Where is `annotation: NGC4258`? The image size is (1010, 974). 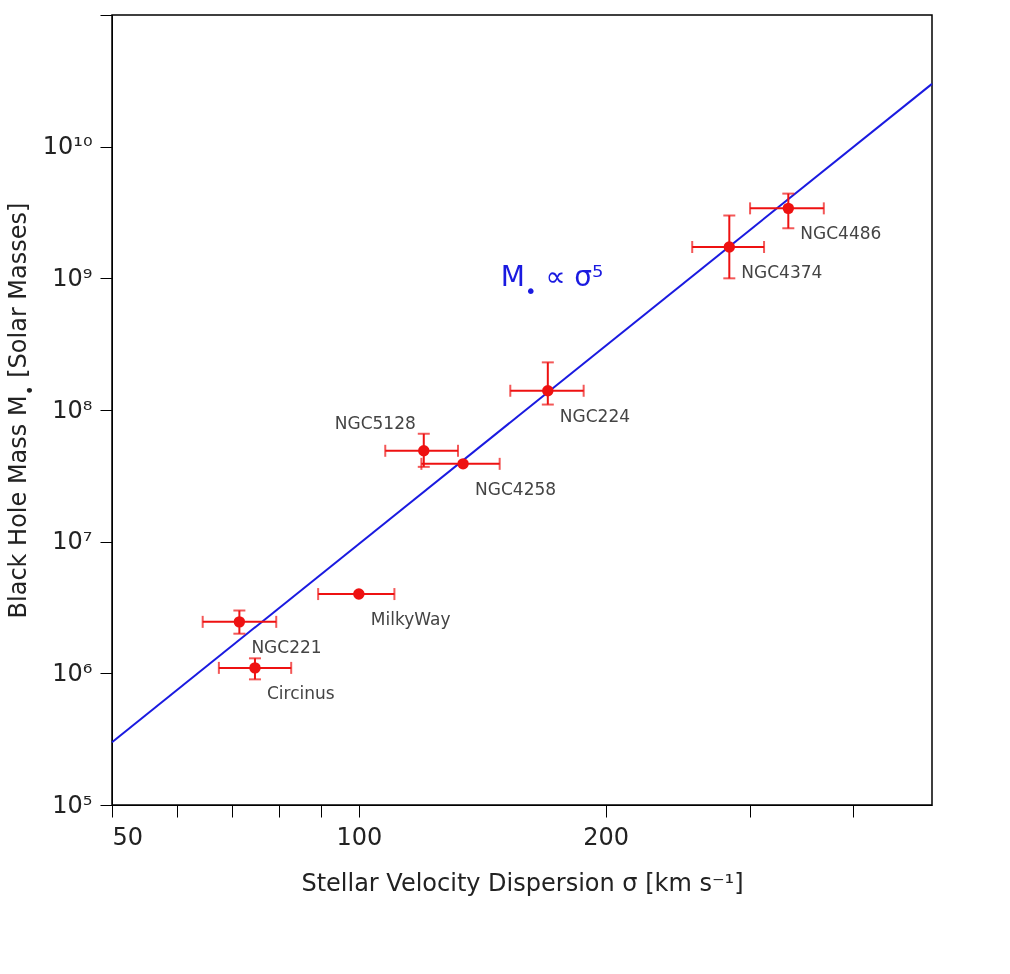 annotation: NGC4258 is located at coordinates (516, 488).